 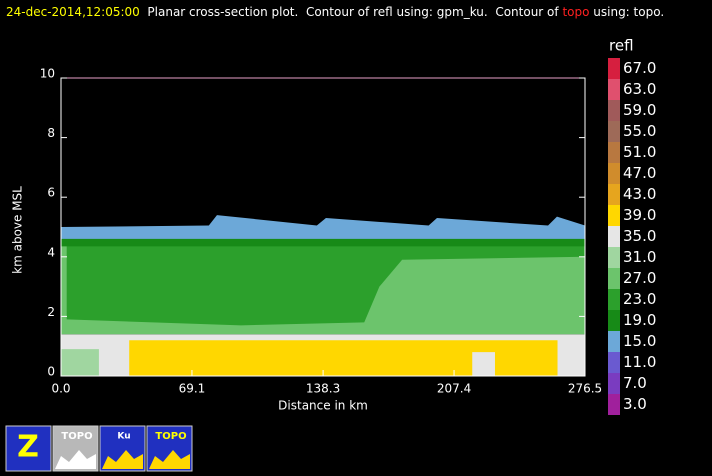 I want to click on colorbar-label: 27.0, so click(x=639, y=278).